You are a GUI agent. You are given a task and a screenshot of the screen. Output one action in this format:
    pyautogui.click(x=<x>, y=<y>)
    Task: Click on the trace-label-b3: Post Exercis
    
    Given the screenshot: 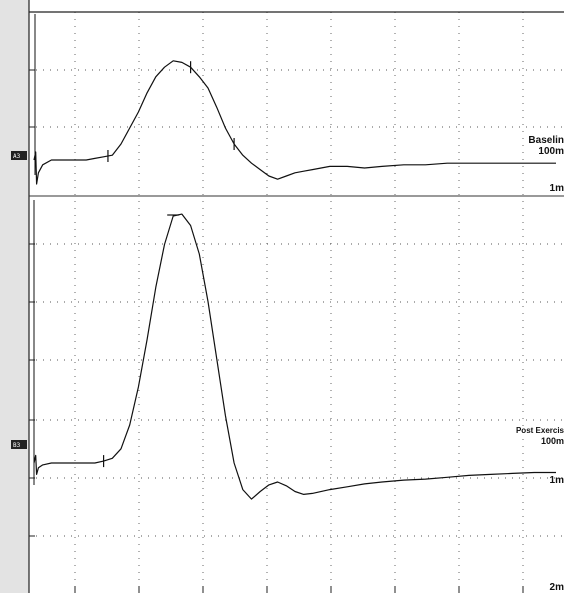 What is the action you would take?
    pyautogui.click(x=540, y=430)
    